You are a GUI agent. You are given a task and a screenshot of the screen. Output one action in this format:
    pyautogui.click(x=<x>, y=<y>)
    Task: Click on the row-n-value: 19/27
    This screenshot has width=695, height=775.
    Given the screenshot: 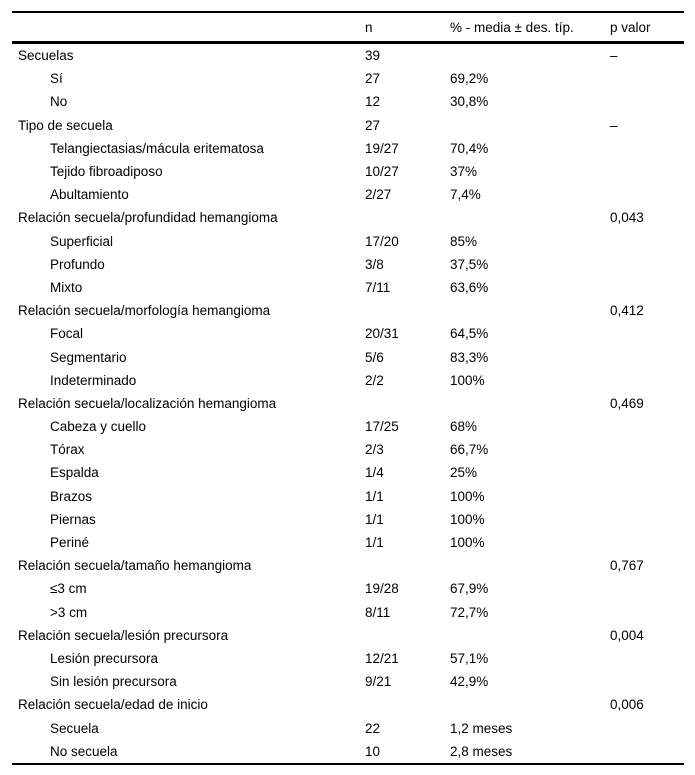 What is the action you would take?
    pyautogui.click(x=382, y=148)
    